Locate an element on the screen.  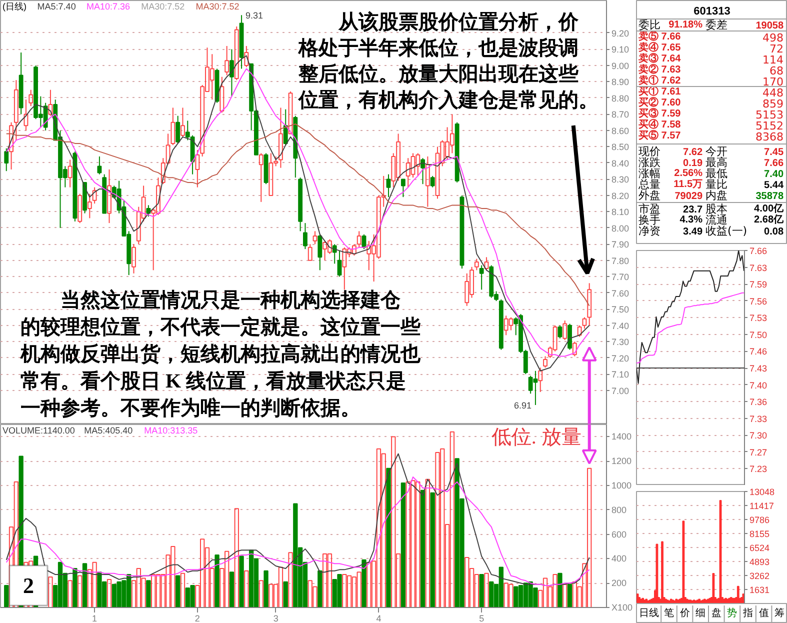
text: 外盘 is located at coordinates (649, 195).